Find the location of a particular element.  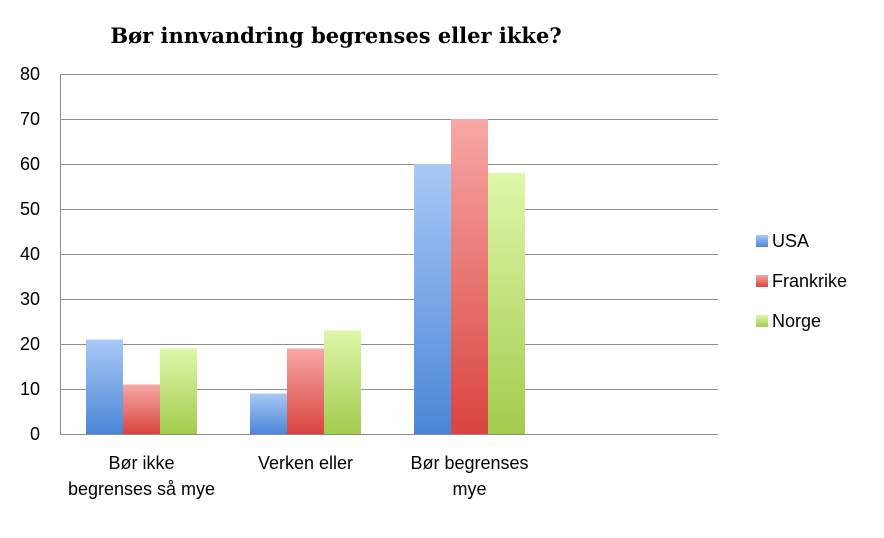

chart-title: Bør innvandring begrenses eller ikke? is located at coordinates (335, 35).